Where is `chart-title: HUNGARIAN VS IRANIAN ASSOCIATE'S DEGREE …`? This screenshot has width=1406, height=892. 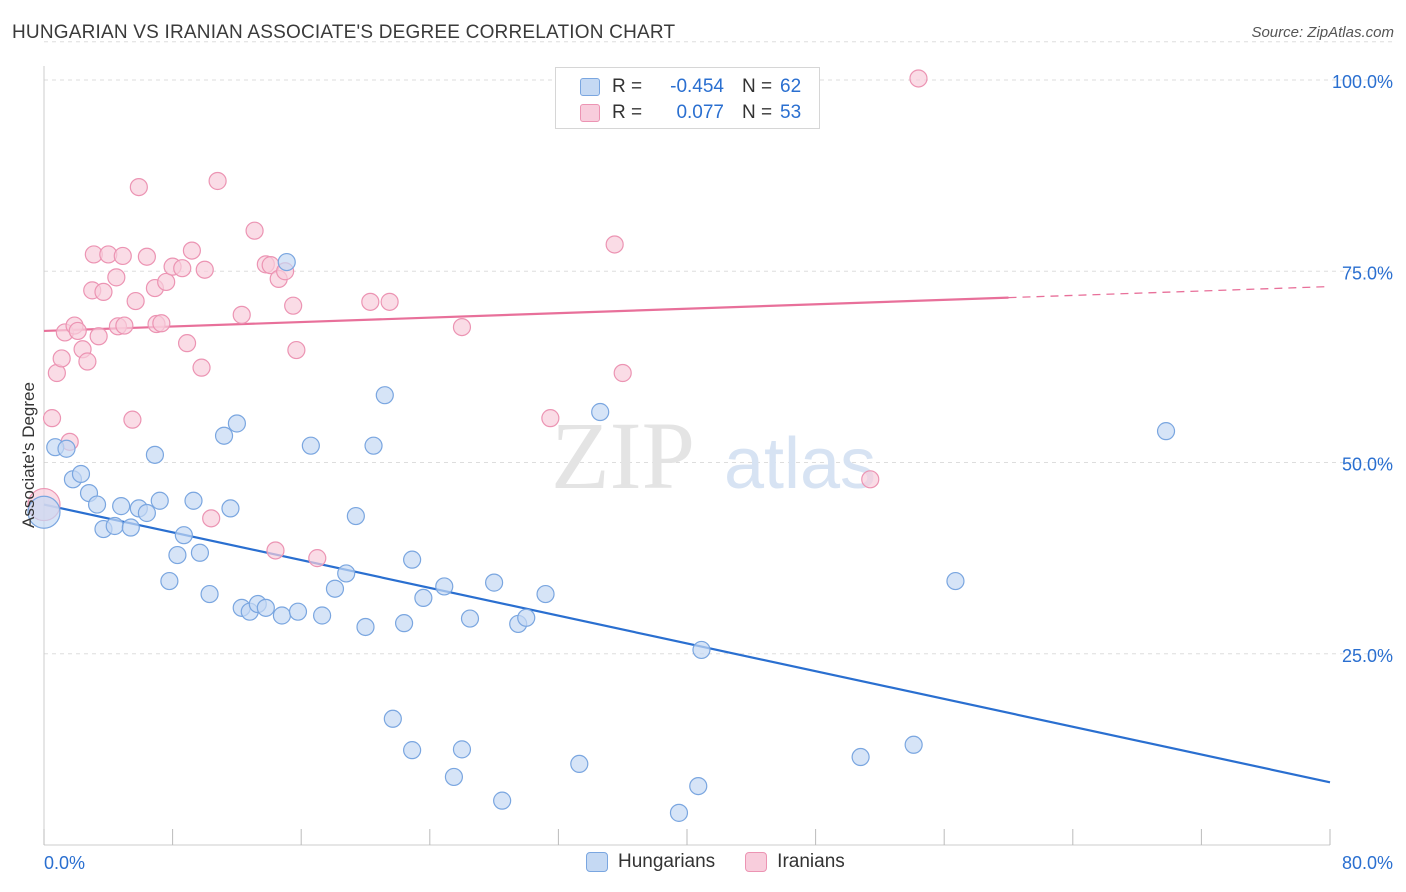 chart-title: HUNGARIAN VS IRANIAN ASSOCIATE'S DEGREE … is located at coordinates (344, 32).